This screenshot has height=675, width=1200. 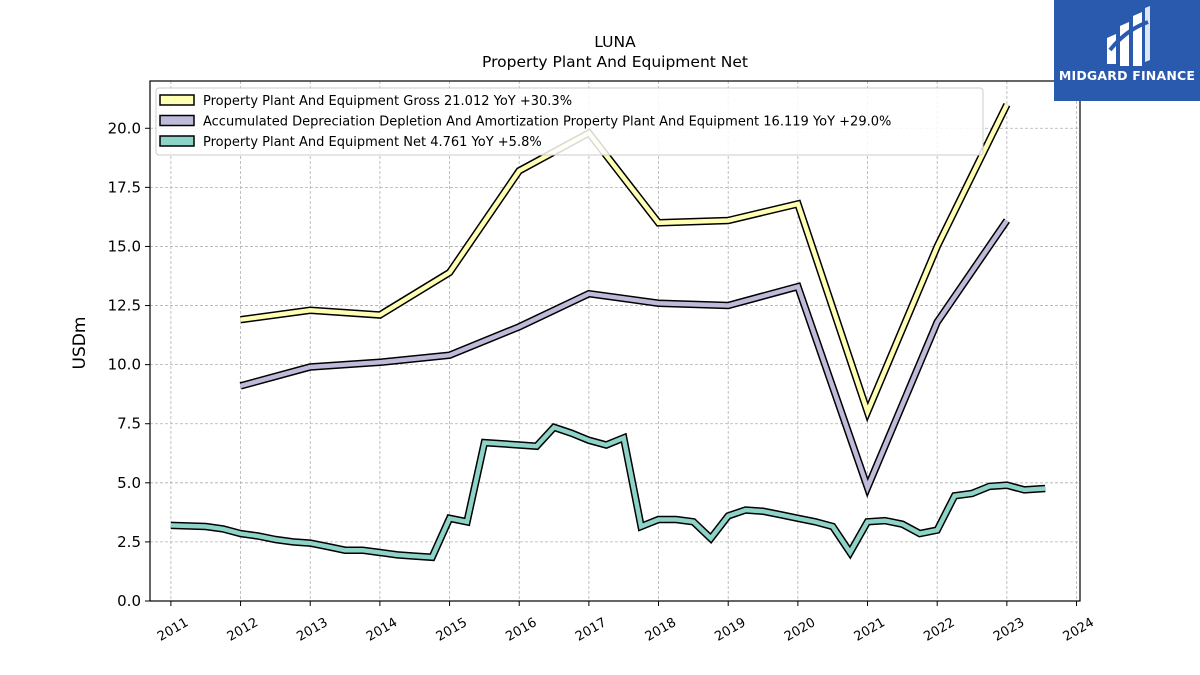 I want to click on y-tick-label: 20.0, so click(x=124, y=128).